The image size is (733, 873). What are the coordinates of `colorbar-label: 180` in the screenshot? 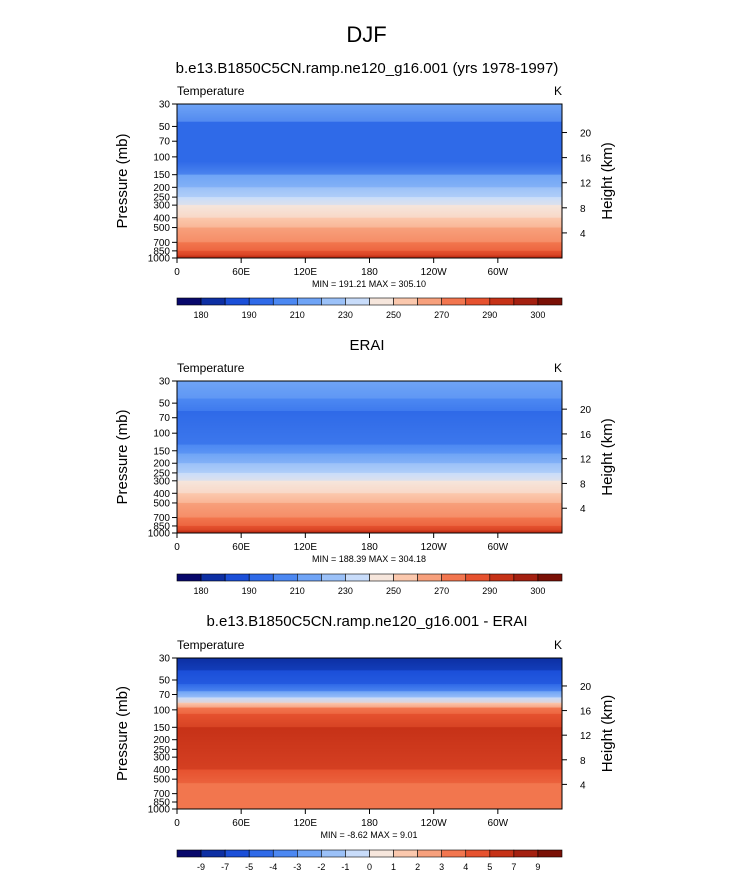 It's located at (201, 591).